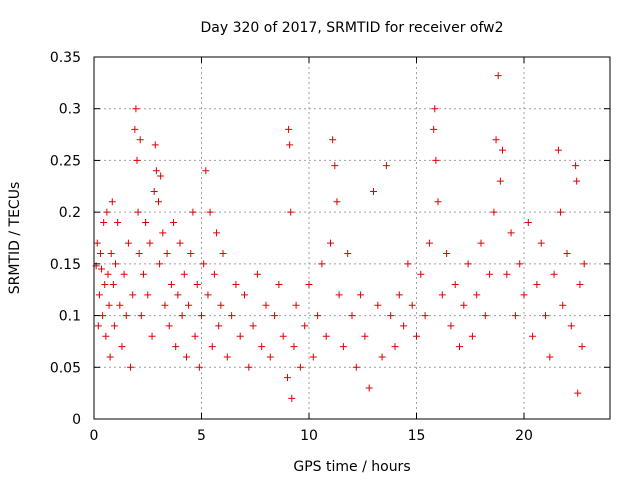  Describe the element at coordinates (201, 436) in the screenshot. I see `x-tick-label: 5` at that location.